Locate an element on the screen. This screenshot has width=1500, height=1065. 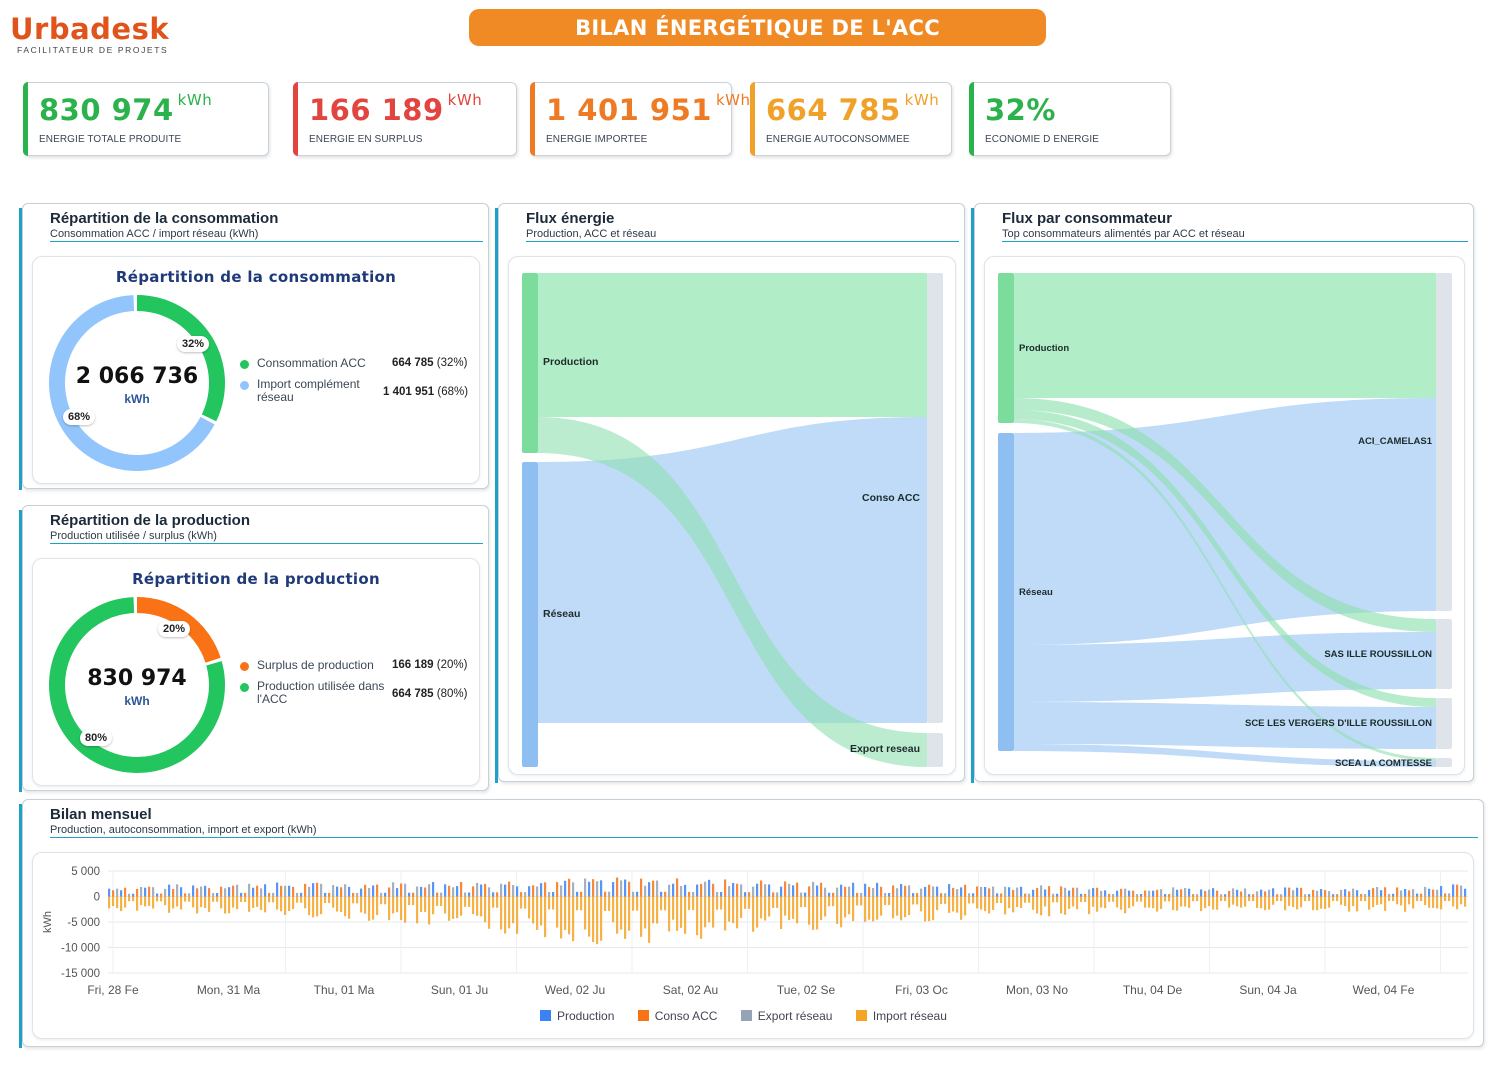
donut-segment-acc is located at coordinates (181, 358).